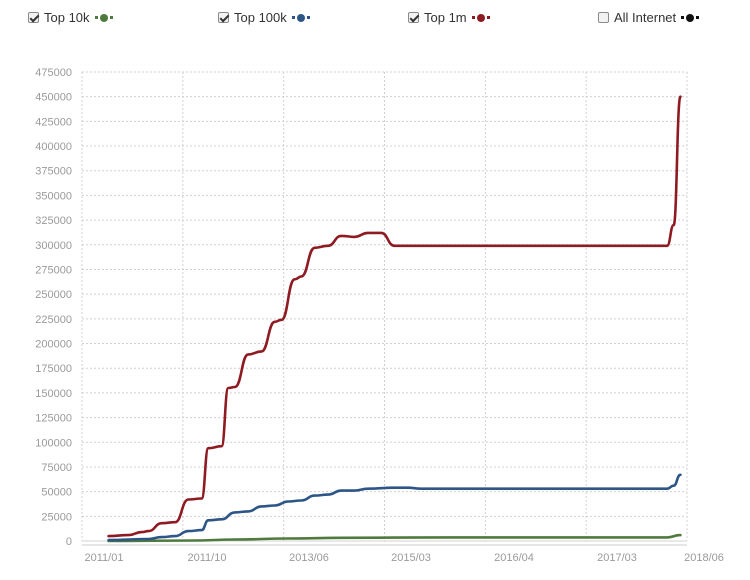 Image resolution: width=750 pixels, height=580 pixels. Describe the element at coordinates (53, 73) in the screenshot. I see `y-tick-label: 475000` at that location.